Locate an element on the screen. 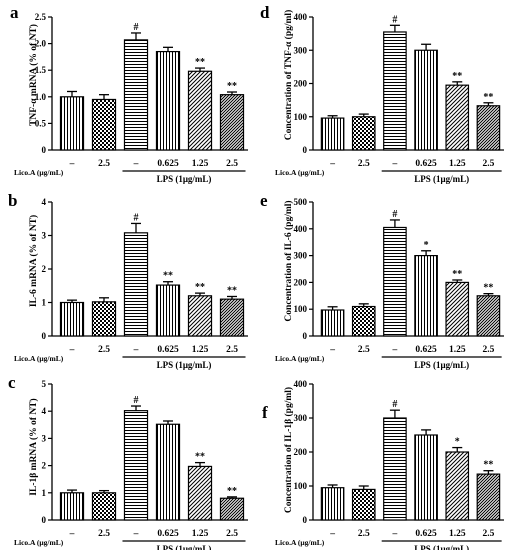 This screenshot has height=550, width=509. y-axis-label: Concentration of IL-6 (pg/ml) is located at coordinates (288, 260).